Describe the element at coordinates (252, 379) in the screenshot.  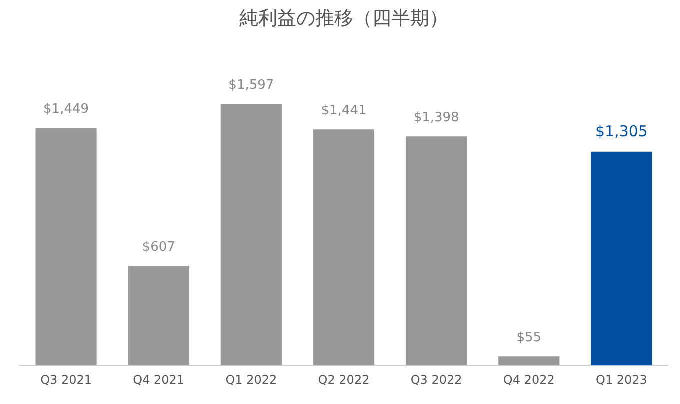
I see `x-tick-label: Q1 2022` at that location.